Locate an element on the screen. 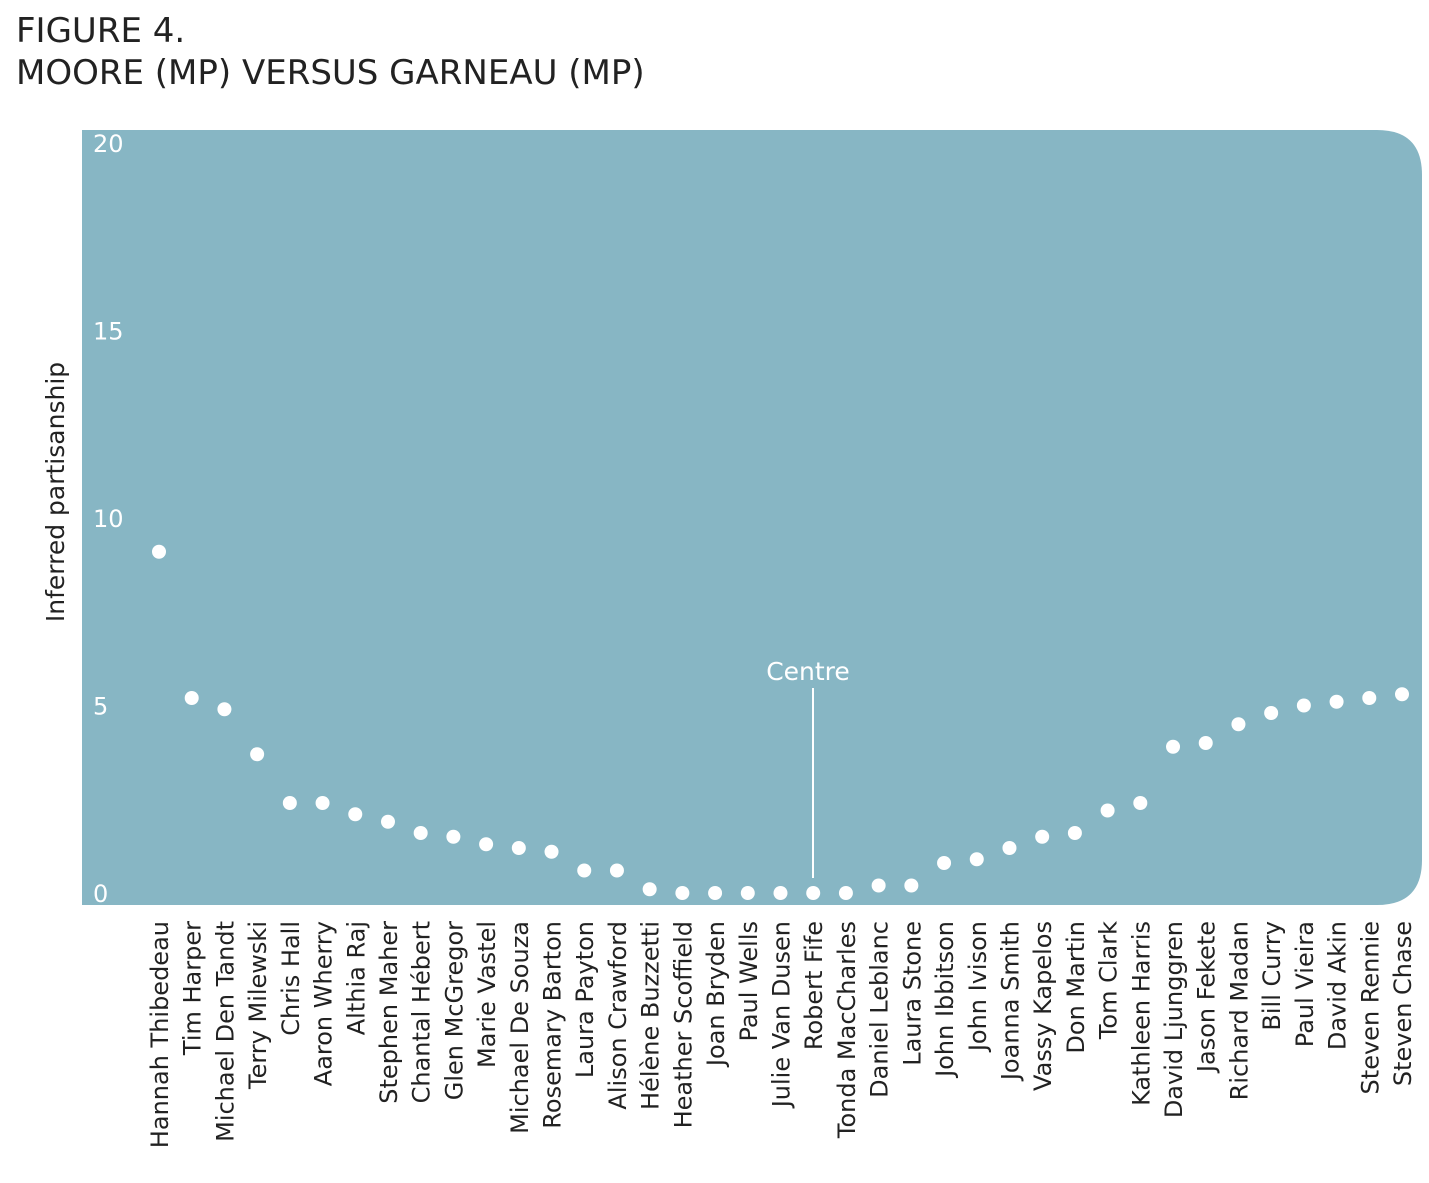 Image resolution: width=1429 pixels, height=1183 pixels. chart-title: FIGURE 4. is located at coordinates (100, 31).